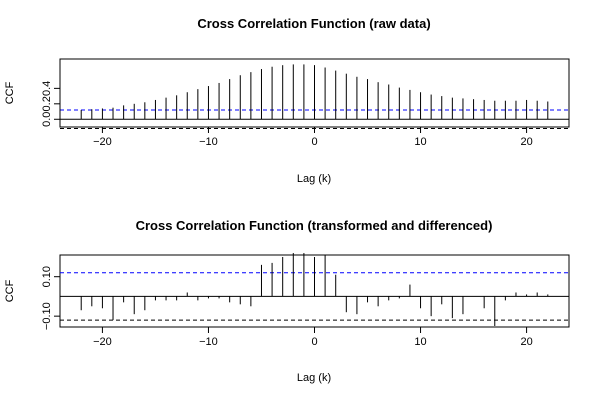 The width and height of the screenshot is (599, 400). I want to click on y-axis: 0.00.20.4, so click(51, 104).